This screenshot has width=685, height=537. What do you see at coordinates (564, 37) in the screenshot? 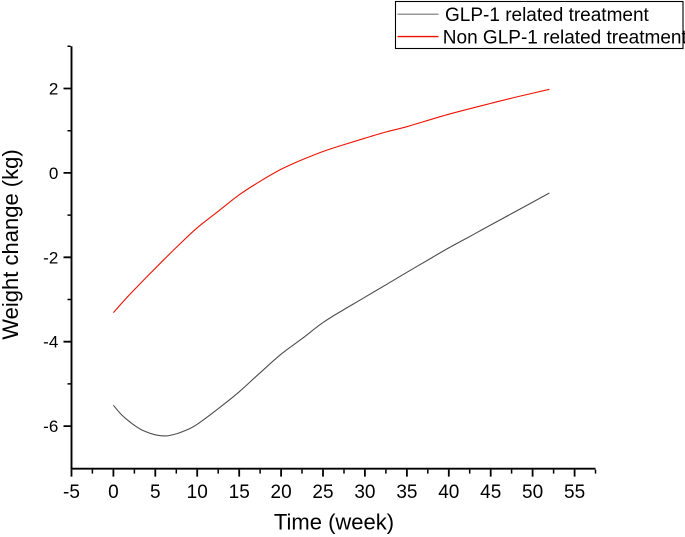
I see `svg-text: Non GLP-1 related treatment` at bounding box center [564, 37].